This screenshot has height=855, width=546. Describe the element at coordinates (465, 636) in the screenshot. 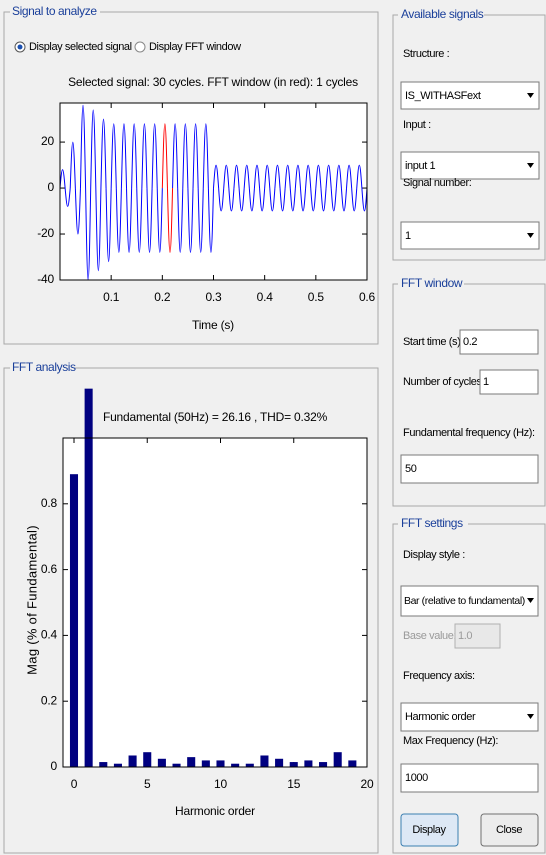

I see `input-value: 1.0` at that location.